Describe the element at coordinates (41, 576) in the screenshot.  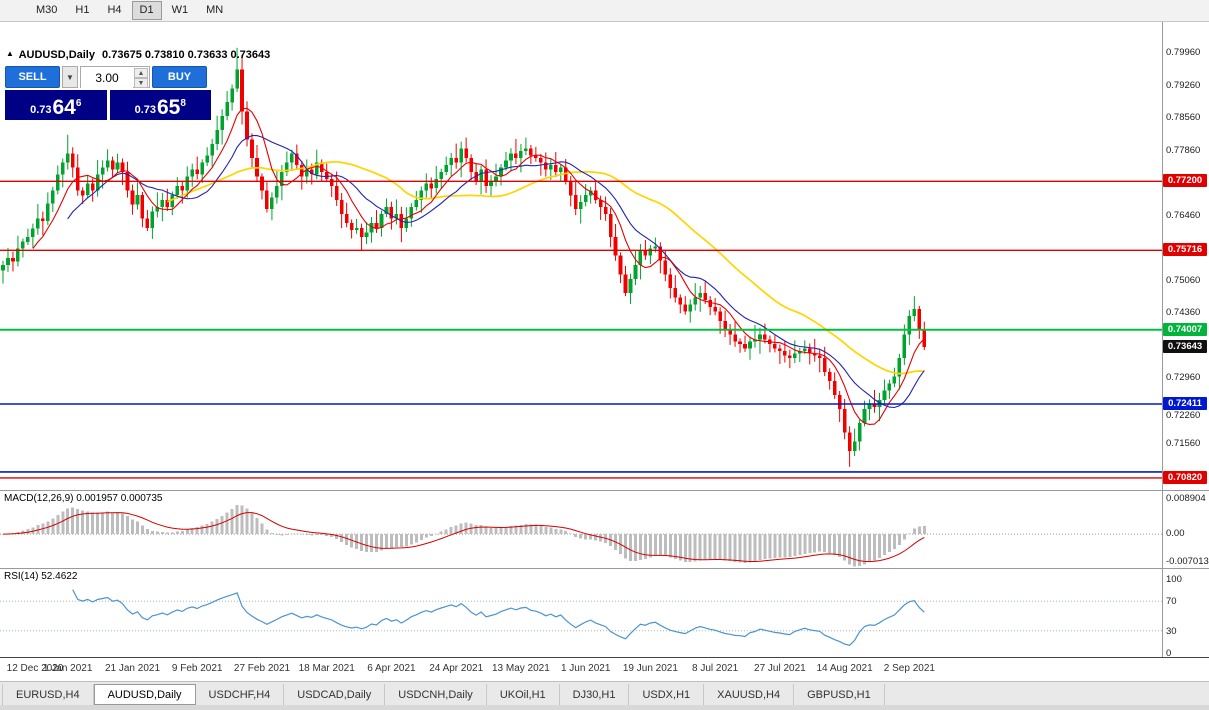
I see `rsi-label: RSI(14) 52.4622` at that location.